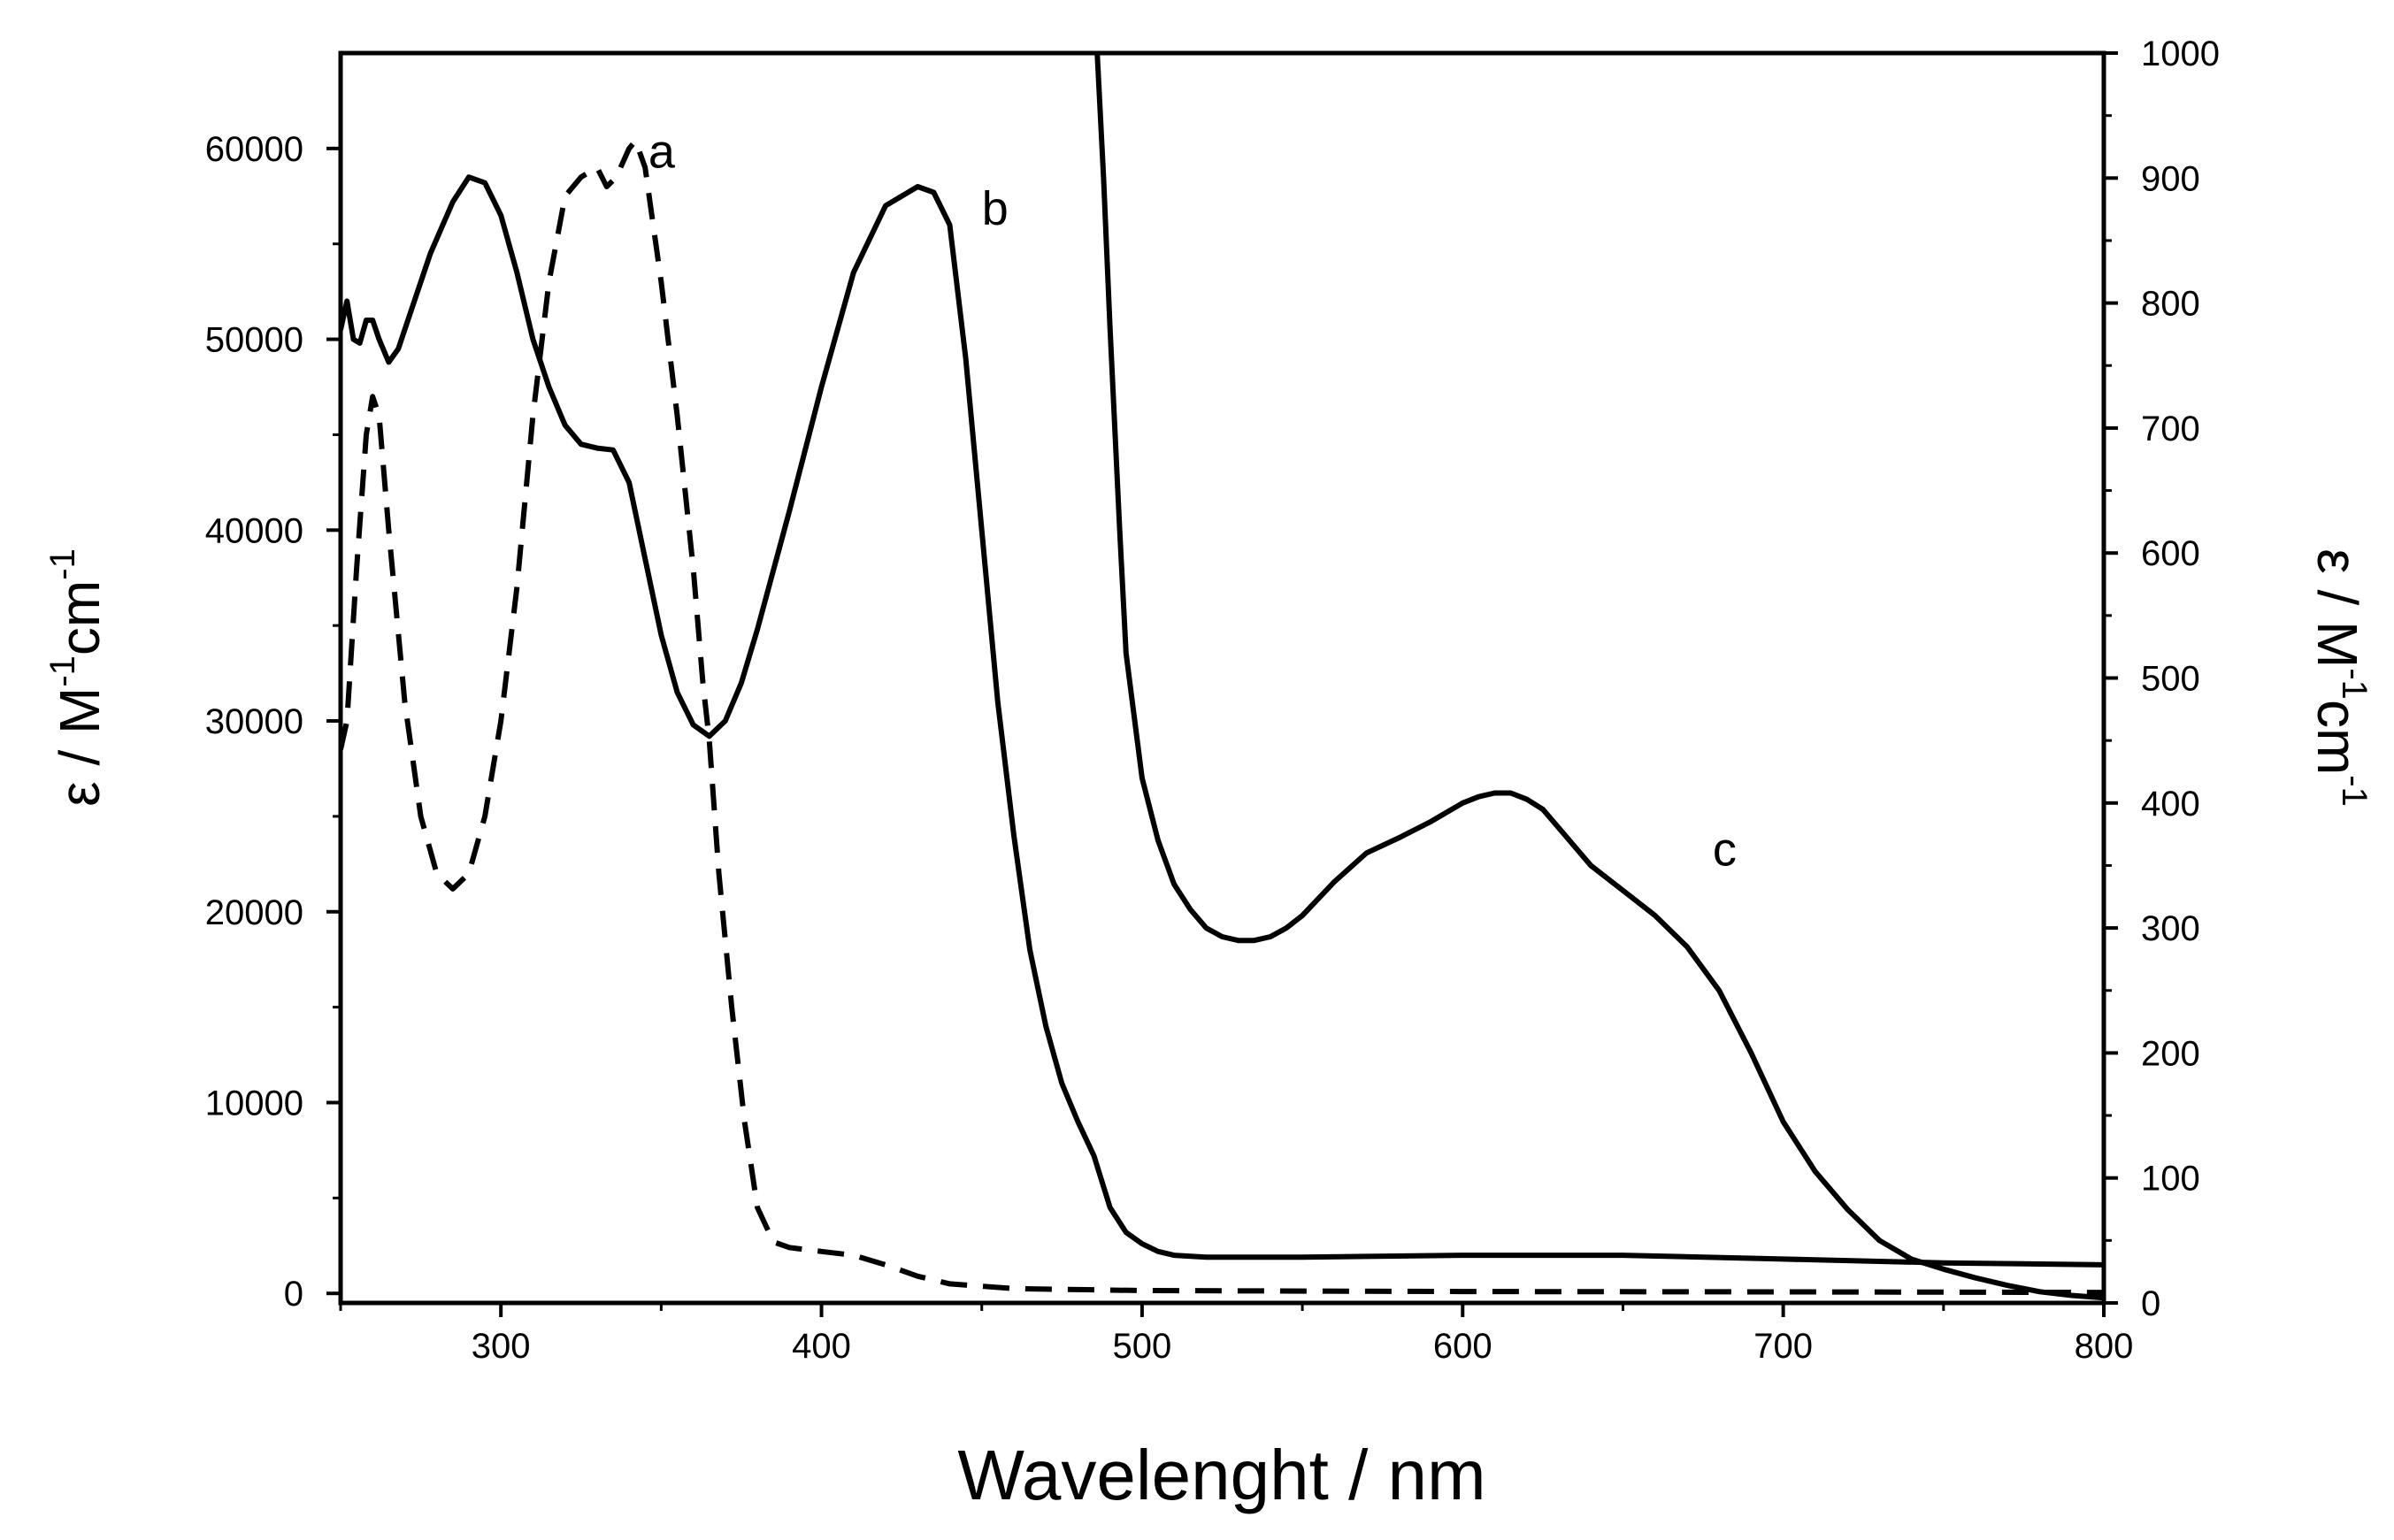 The width and height of the screenshot is (2394, 1540). I want to click on right-y-tick-label: 0, so click(2150, 1303).